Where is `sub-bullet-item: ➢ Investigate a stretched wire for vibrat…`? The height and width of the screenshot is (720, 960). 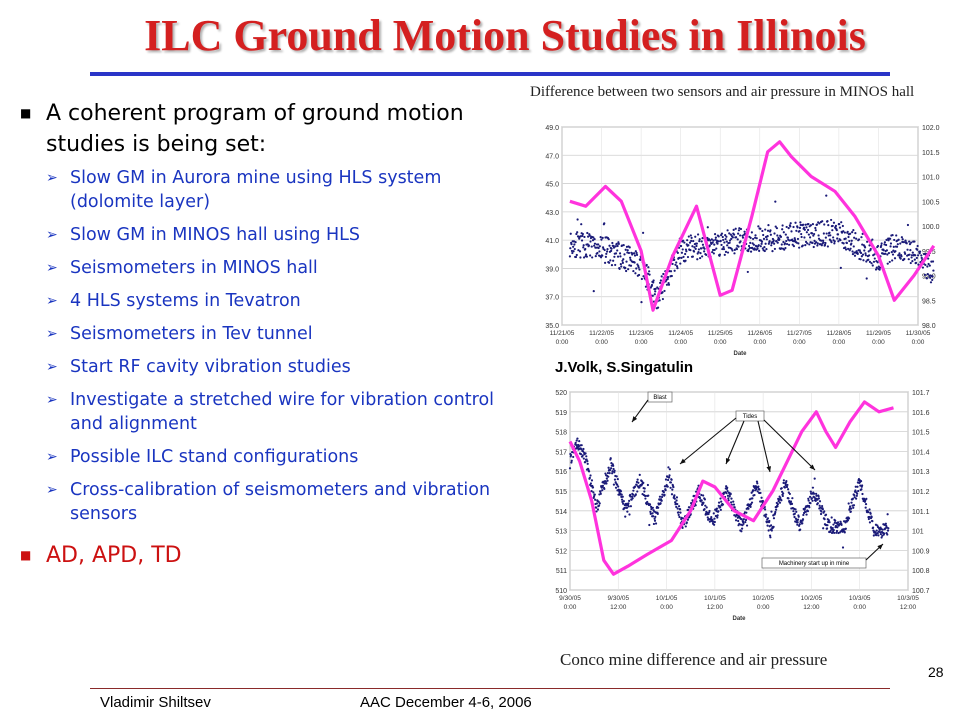
sub-bullet-item: ➢ Investigate a stretched wire for vibrat… is located at coordinates (283, 412).